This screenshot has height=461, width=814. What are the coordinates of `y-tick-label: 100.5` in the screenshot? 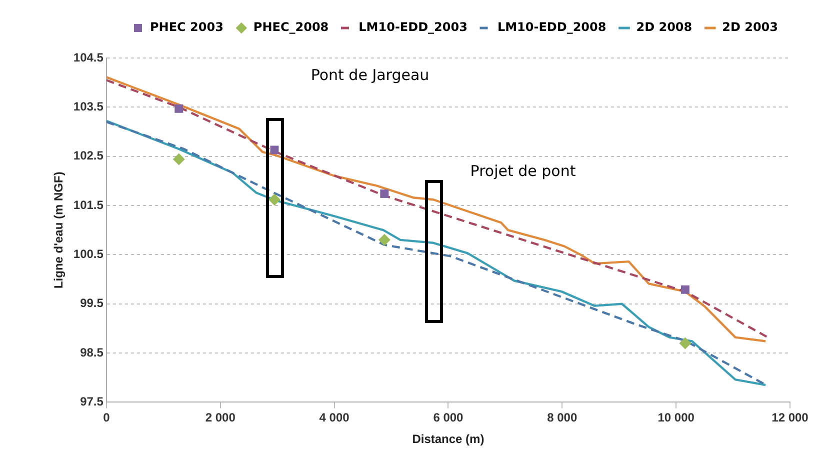 It's located at (88, 254).